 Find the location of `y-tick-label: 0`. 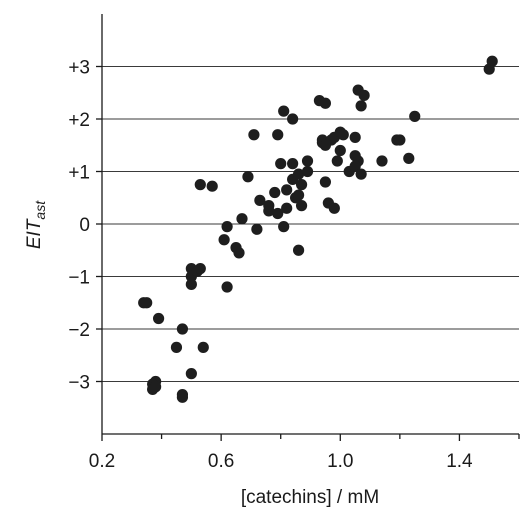

y-tick-label: 0 is located at coordinates (84, 225).